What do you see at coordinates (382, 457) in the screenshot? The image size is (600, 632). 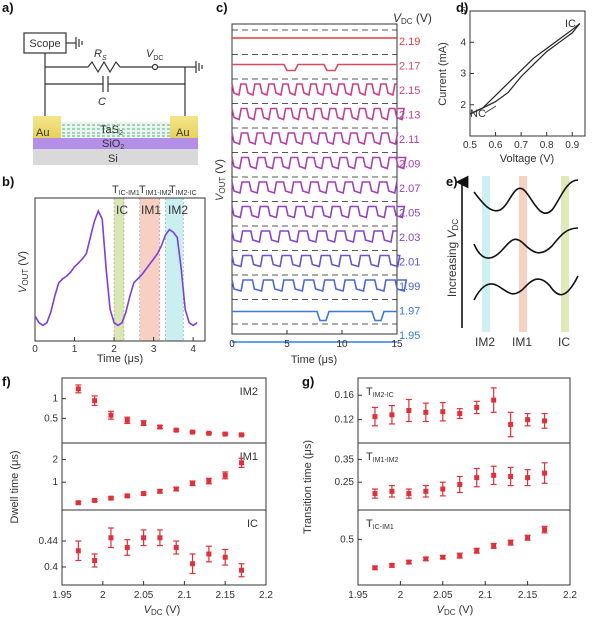 I see `subplot-label: TIM1-IM2` at bounding box center [382, 457].